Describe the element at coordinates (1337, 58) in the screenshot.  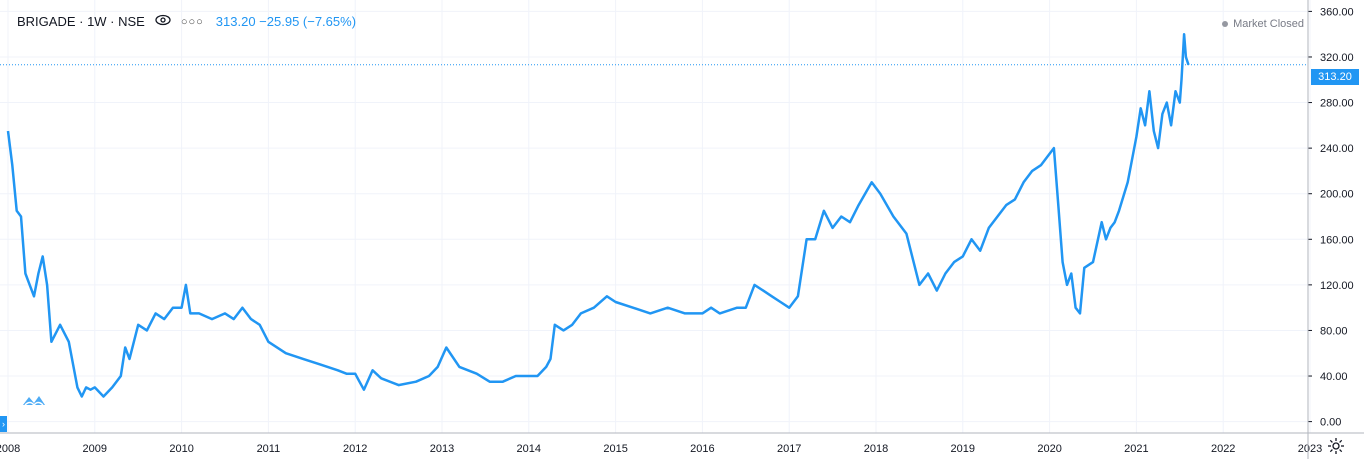
I see `y-tick-label: 320.00` at that location.